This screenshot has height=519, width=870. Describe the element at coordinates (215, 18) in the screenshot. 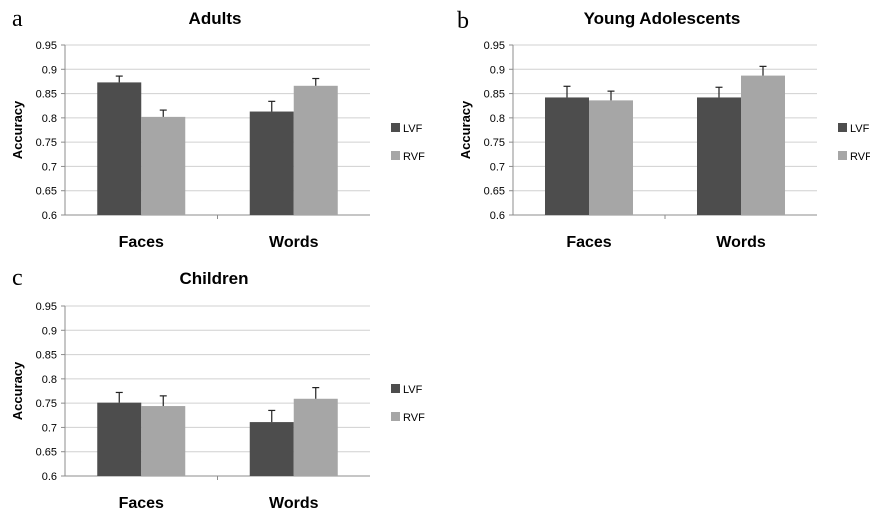

I see `chart-title: Adults` at that location.